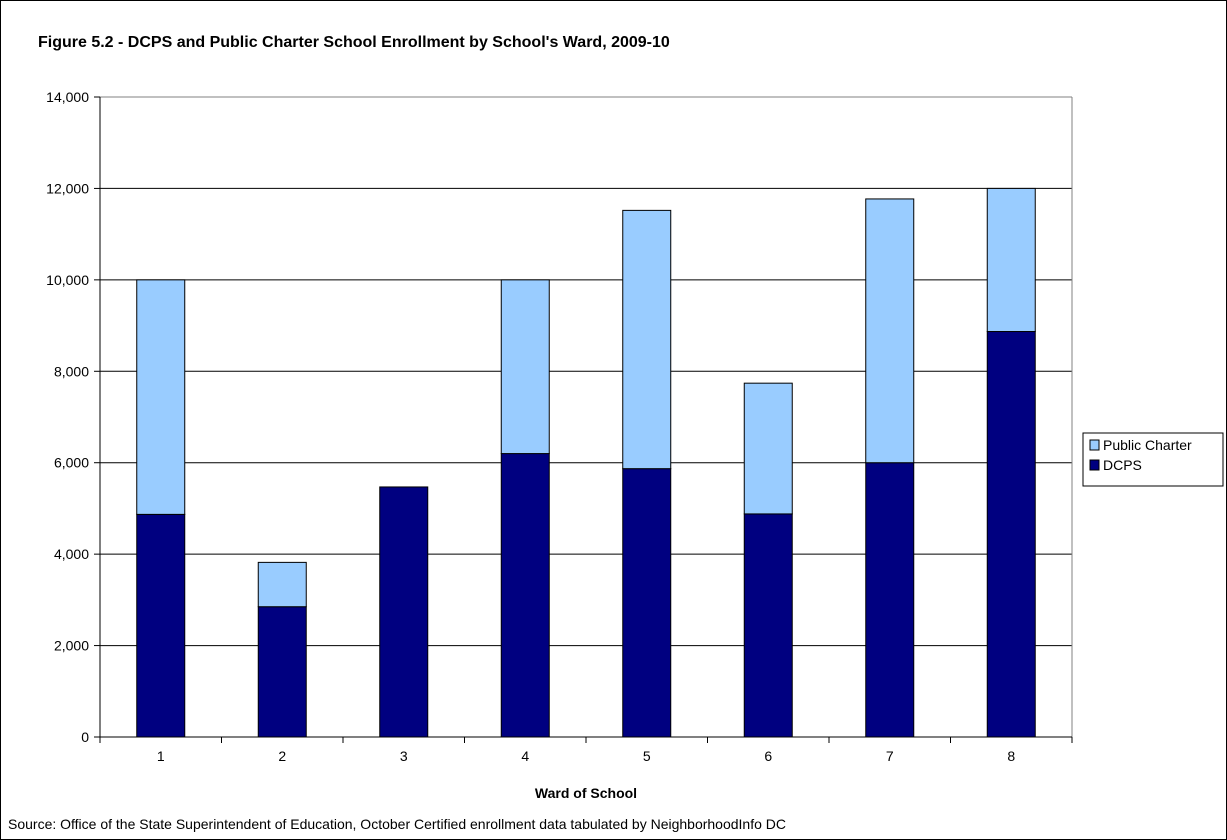 The image size is (1227, 840). I want to click on y-tick-label: 6,000, so click(71, 463).